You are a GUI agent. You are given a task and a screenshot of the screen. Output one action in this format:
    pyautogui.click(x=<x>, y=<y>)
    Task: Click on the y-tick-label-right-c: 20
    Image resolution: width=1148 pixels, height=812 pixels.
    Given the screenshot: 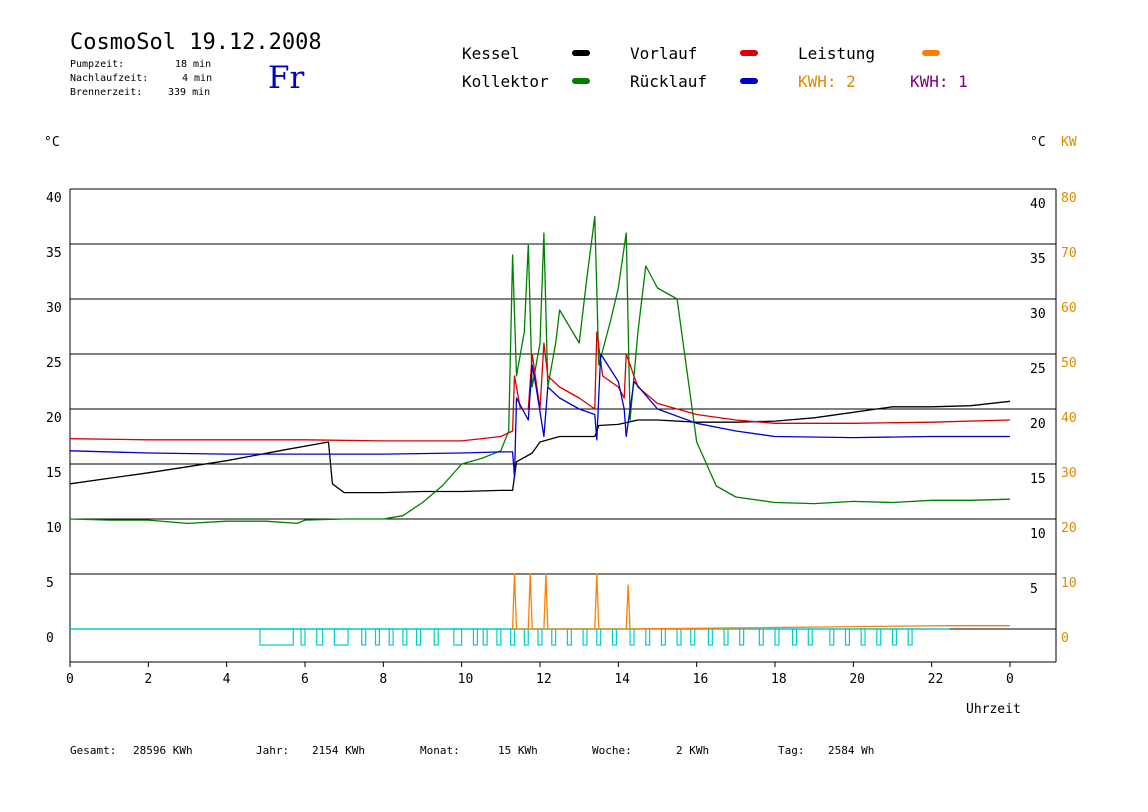 What is the action you would take?
    pyautogui.click(x=1038, y=424)
    